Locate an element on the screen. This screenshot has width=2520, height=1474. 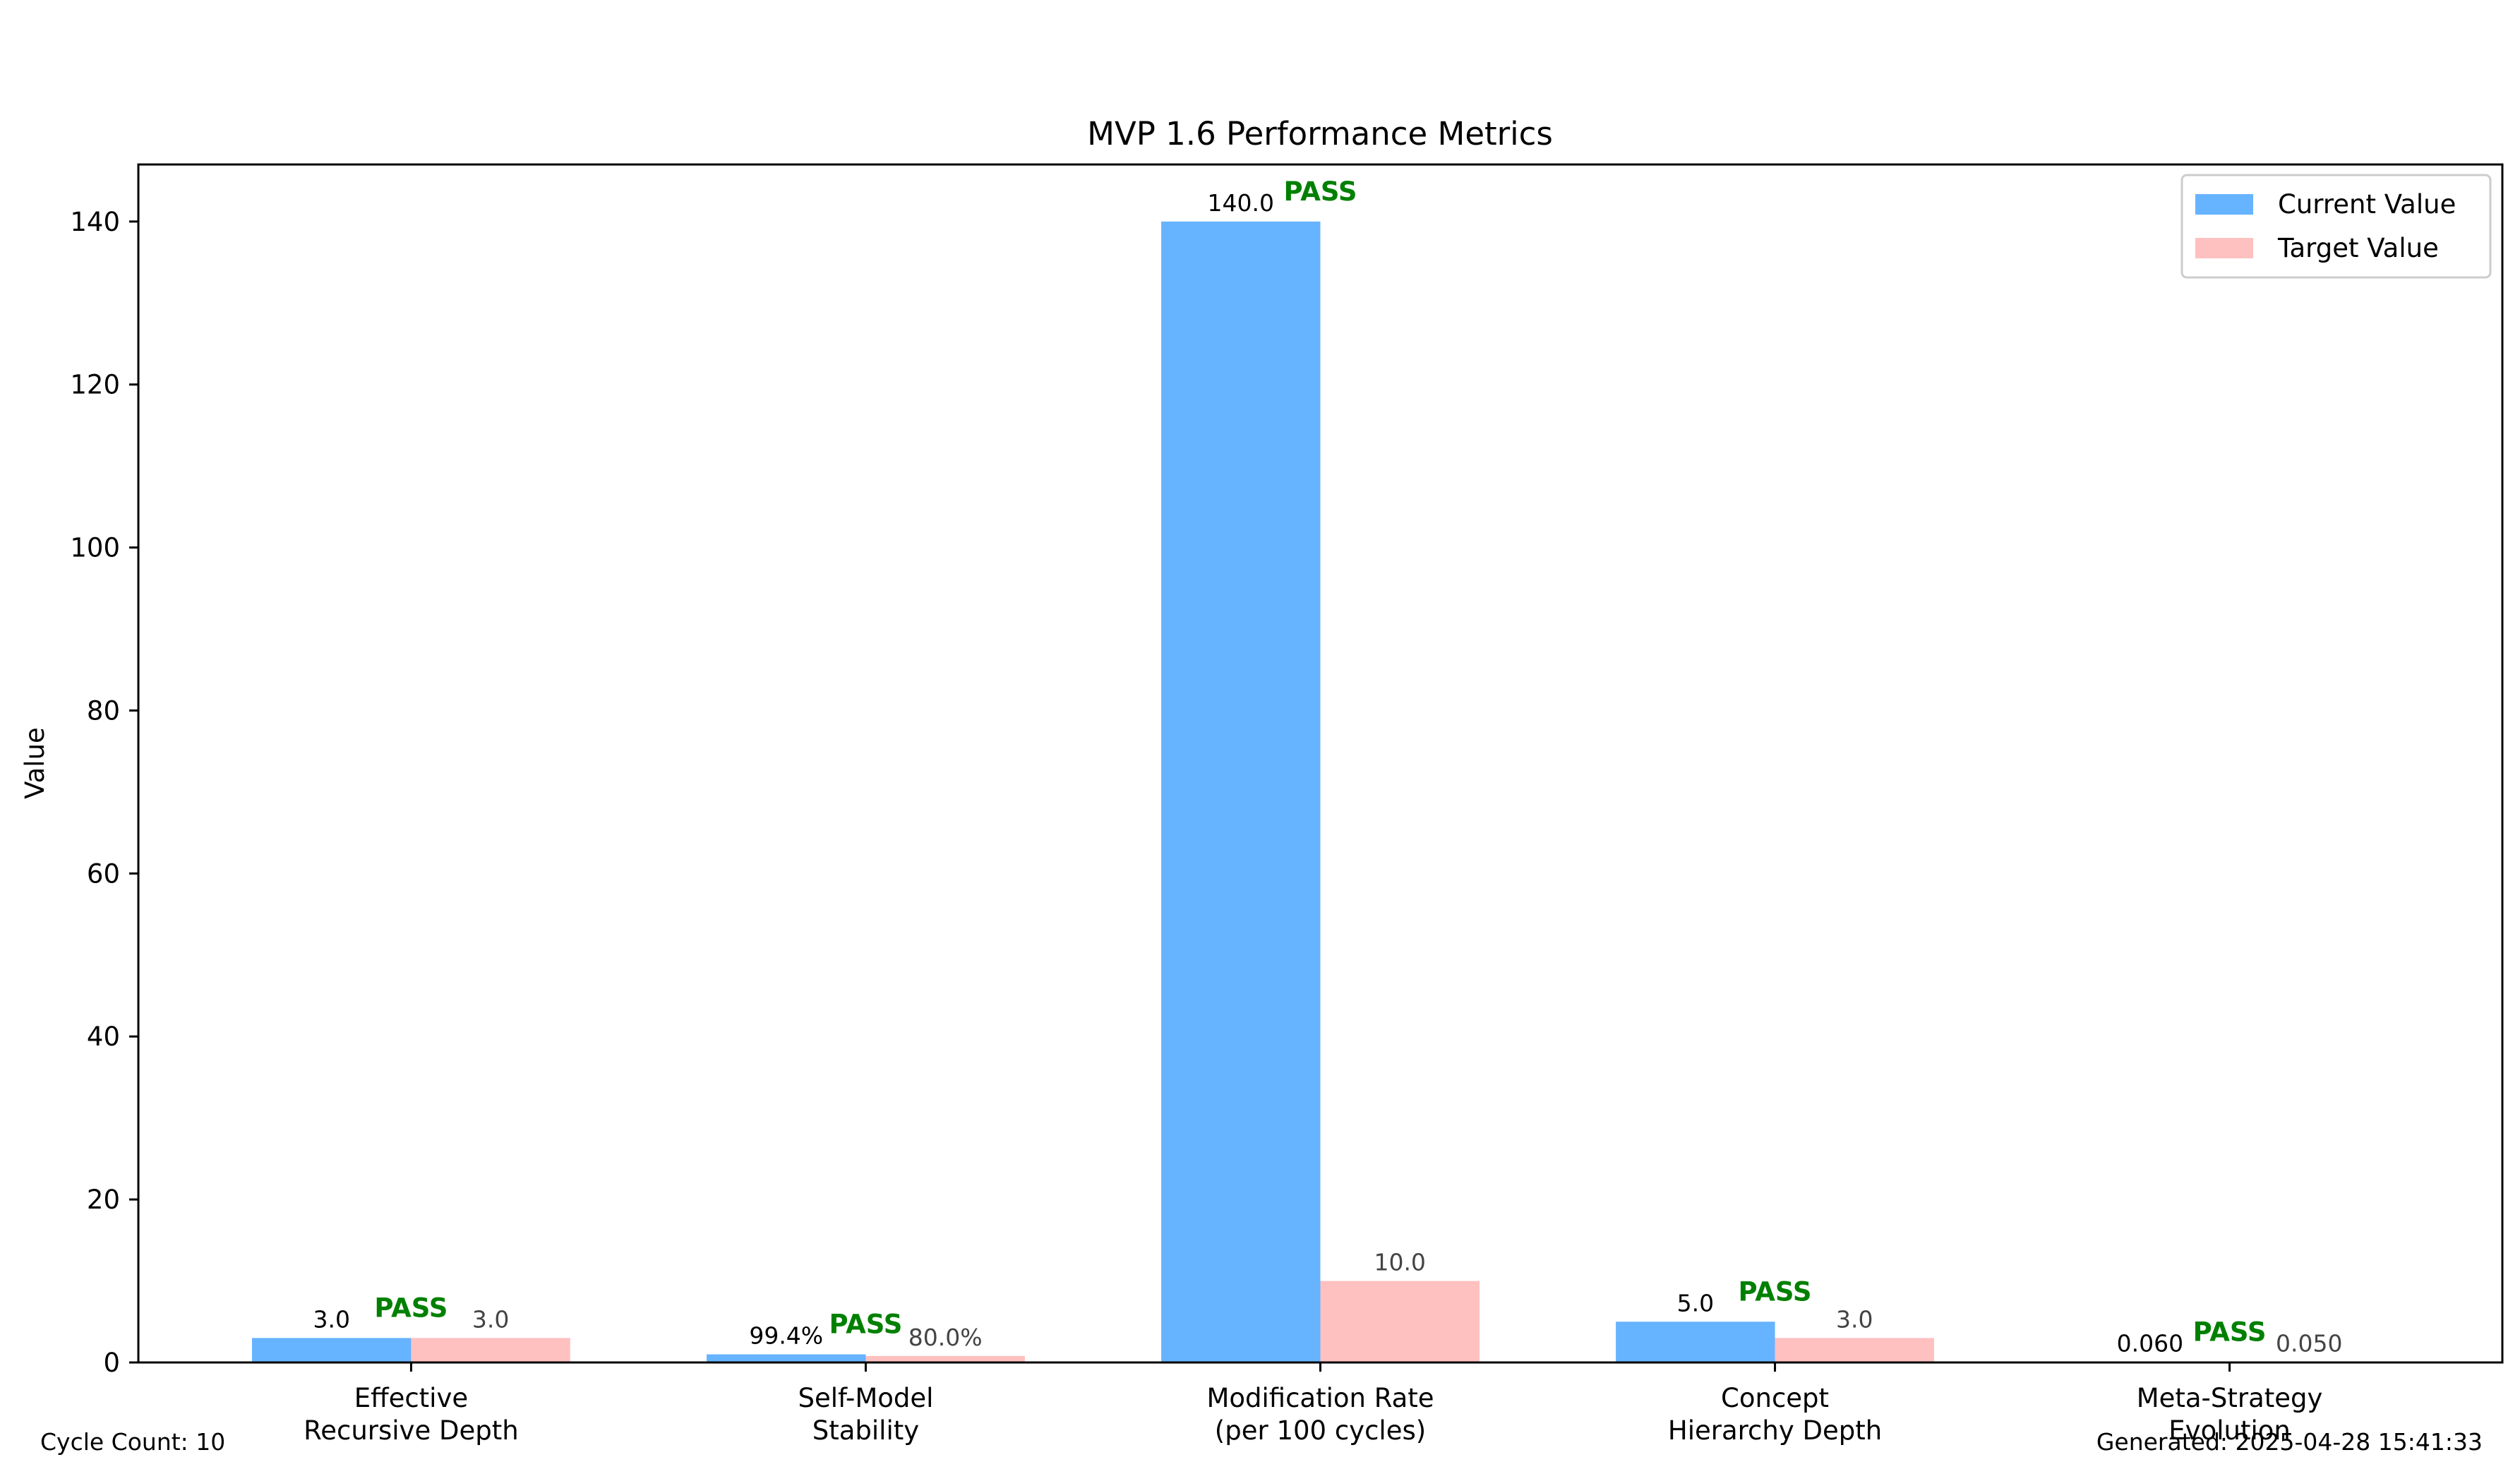
chart-title: MVP 1.6 Performance Metrics is located at coordinates (1320, 133).